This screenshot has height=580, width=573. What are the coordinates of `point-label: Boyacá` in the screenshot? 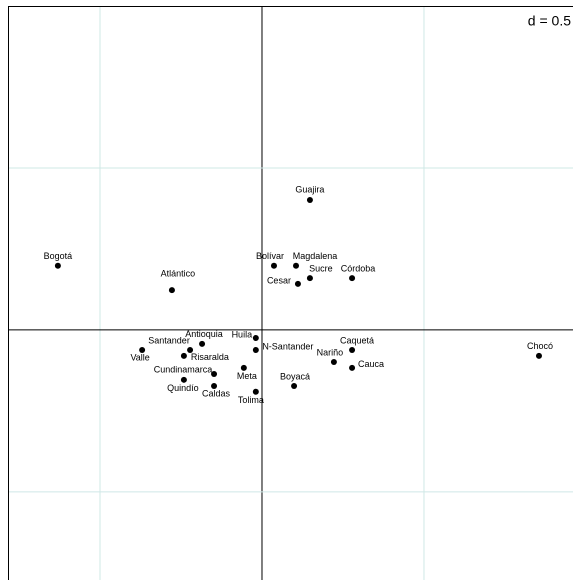 It's located at (295, 376).